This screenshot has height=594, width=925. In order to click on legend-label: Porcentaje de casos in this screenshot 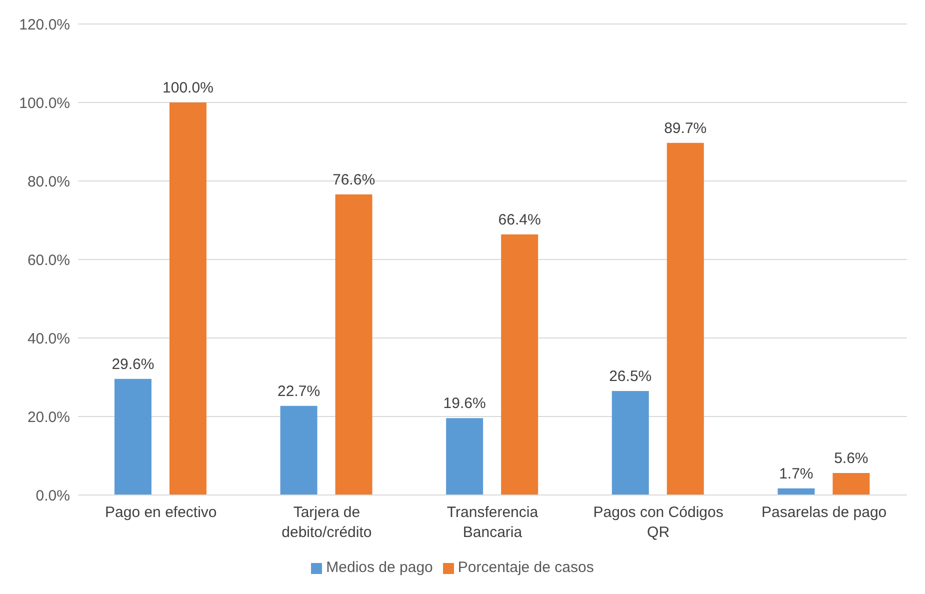, I will do `click(526, 567)`.